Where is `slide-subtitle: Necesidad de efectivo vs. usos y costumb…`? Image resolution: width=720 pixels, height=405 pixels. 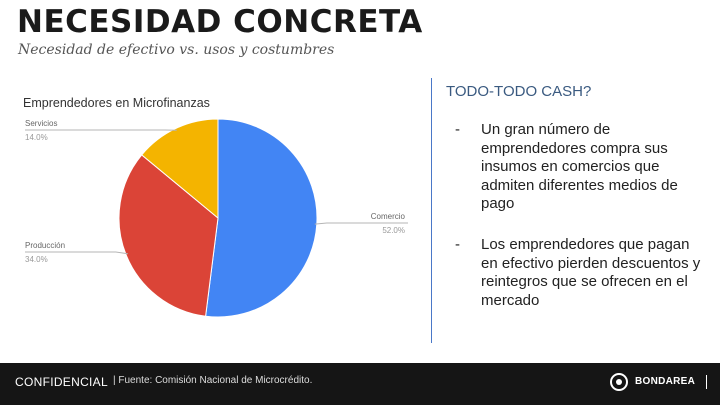
slide-subtitle: Necesidad de efectivo vs. usos y costumb… is located at coordinates (176, 50).